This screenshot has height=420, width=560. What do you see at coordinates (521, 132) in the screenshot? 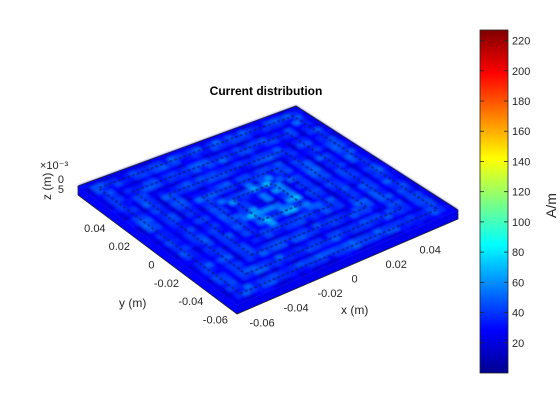
I see `colorbar-tick-label: 160` at bounding box center [521, 132].